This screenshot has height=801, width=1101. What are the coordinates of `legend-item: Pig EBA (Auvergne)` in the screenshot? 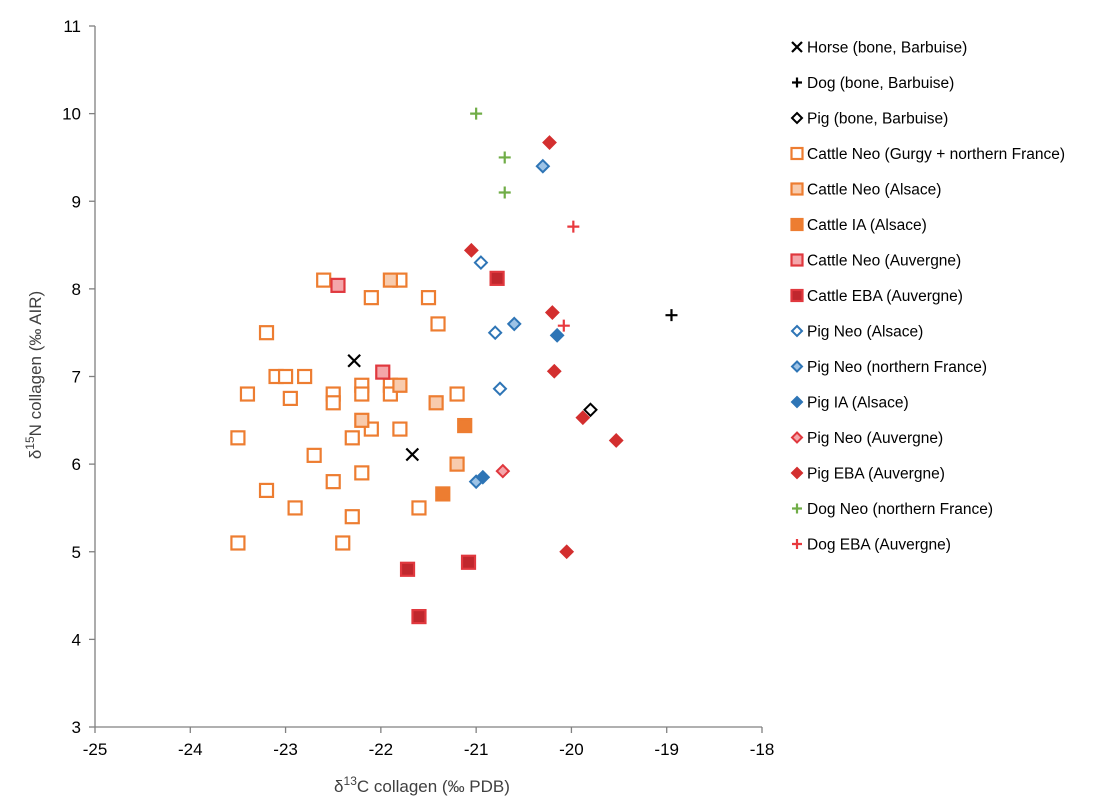 It's located at (867, 474).